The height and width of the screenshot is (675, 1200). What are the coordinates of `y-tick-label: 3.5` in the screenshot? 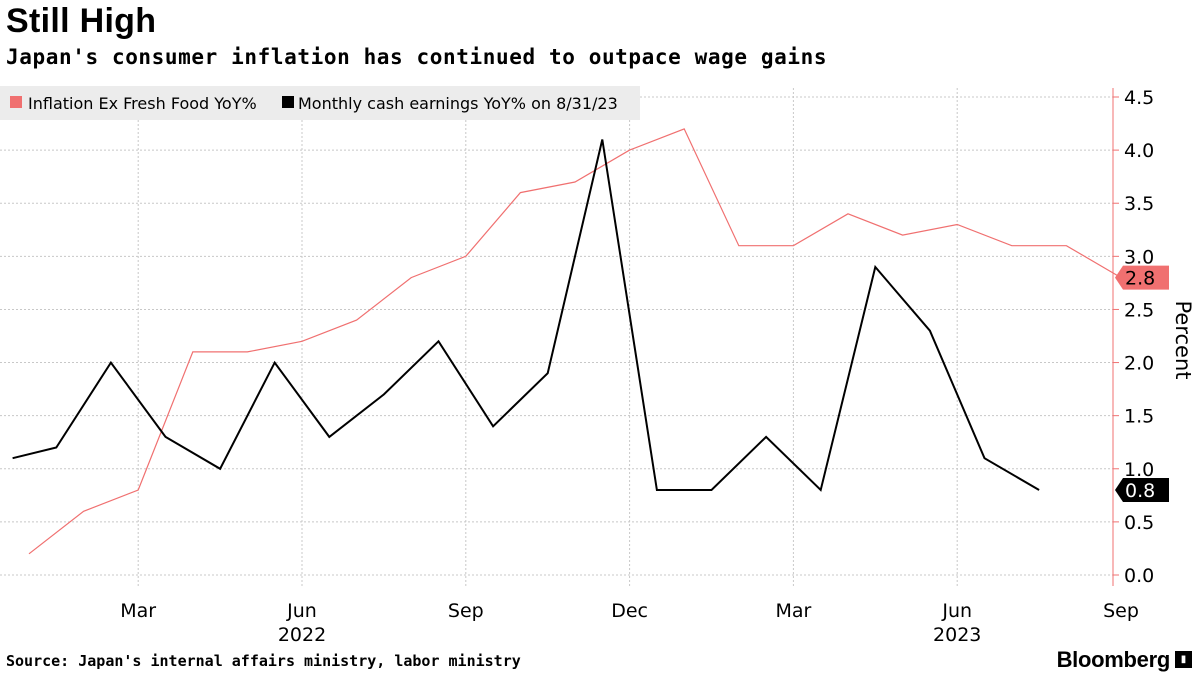 It's located at (1139, 204).